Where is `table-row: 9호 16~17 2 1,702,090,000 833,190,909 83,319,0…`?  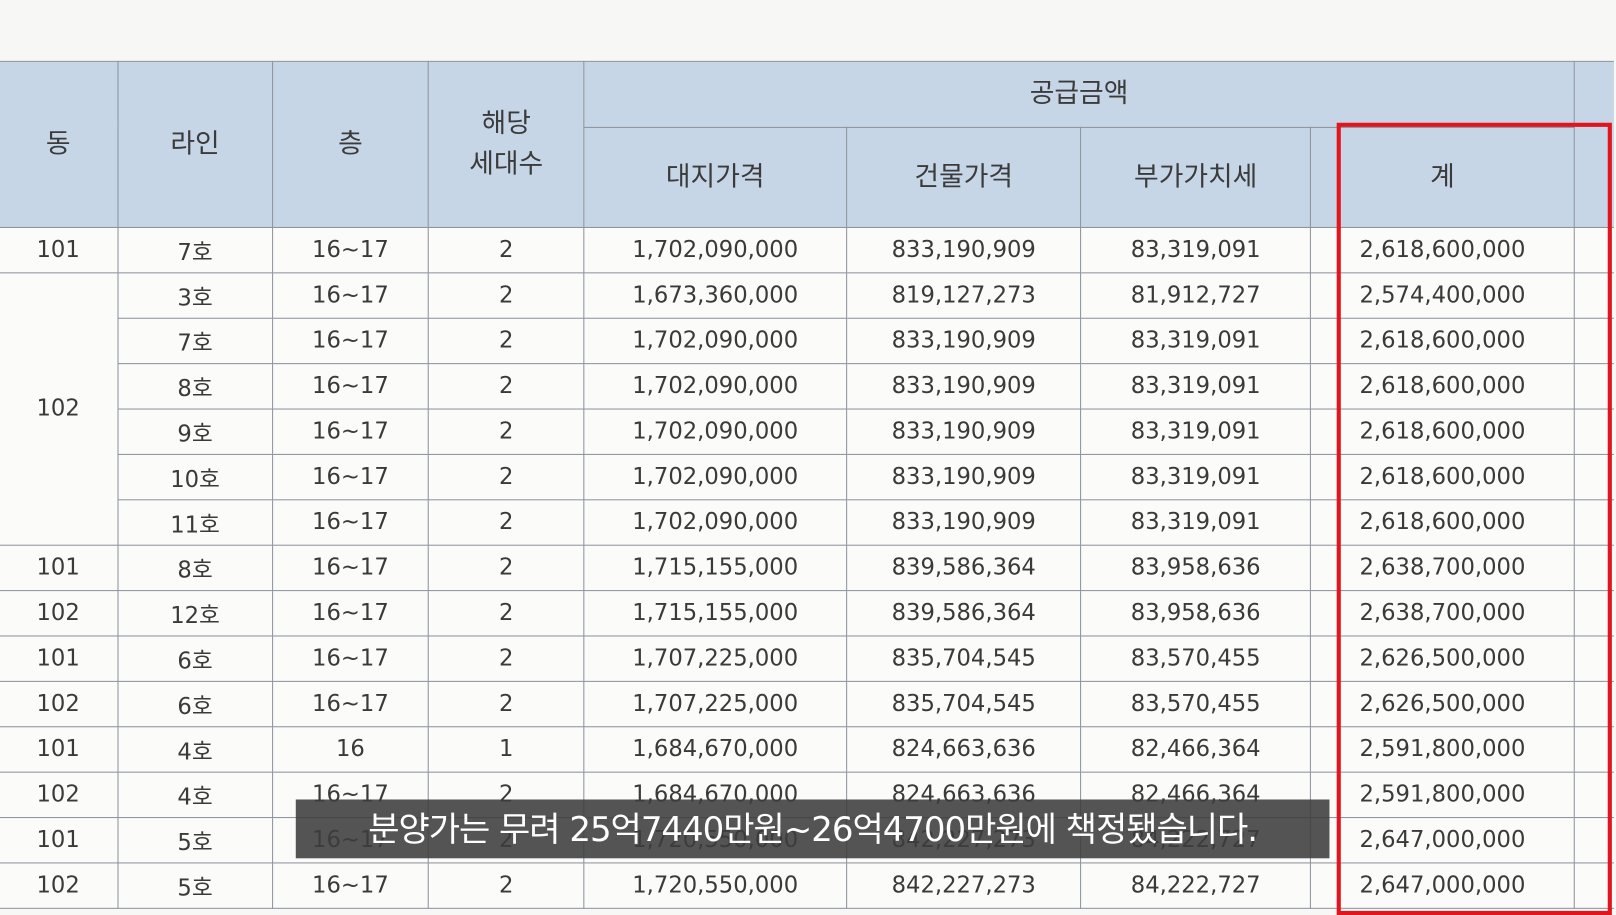
table-row: 9호 16~17 2 1,702,090,000 833,190,909 83,319,0… is located at coordinates (807, 431).